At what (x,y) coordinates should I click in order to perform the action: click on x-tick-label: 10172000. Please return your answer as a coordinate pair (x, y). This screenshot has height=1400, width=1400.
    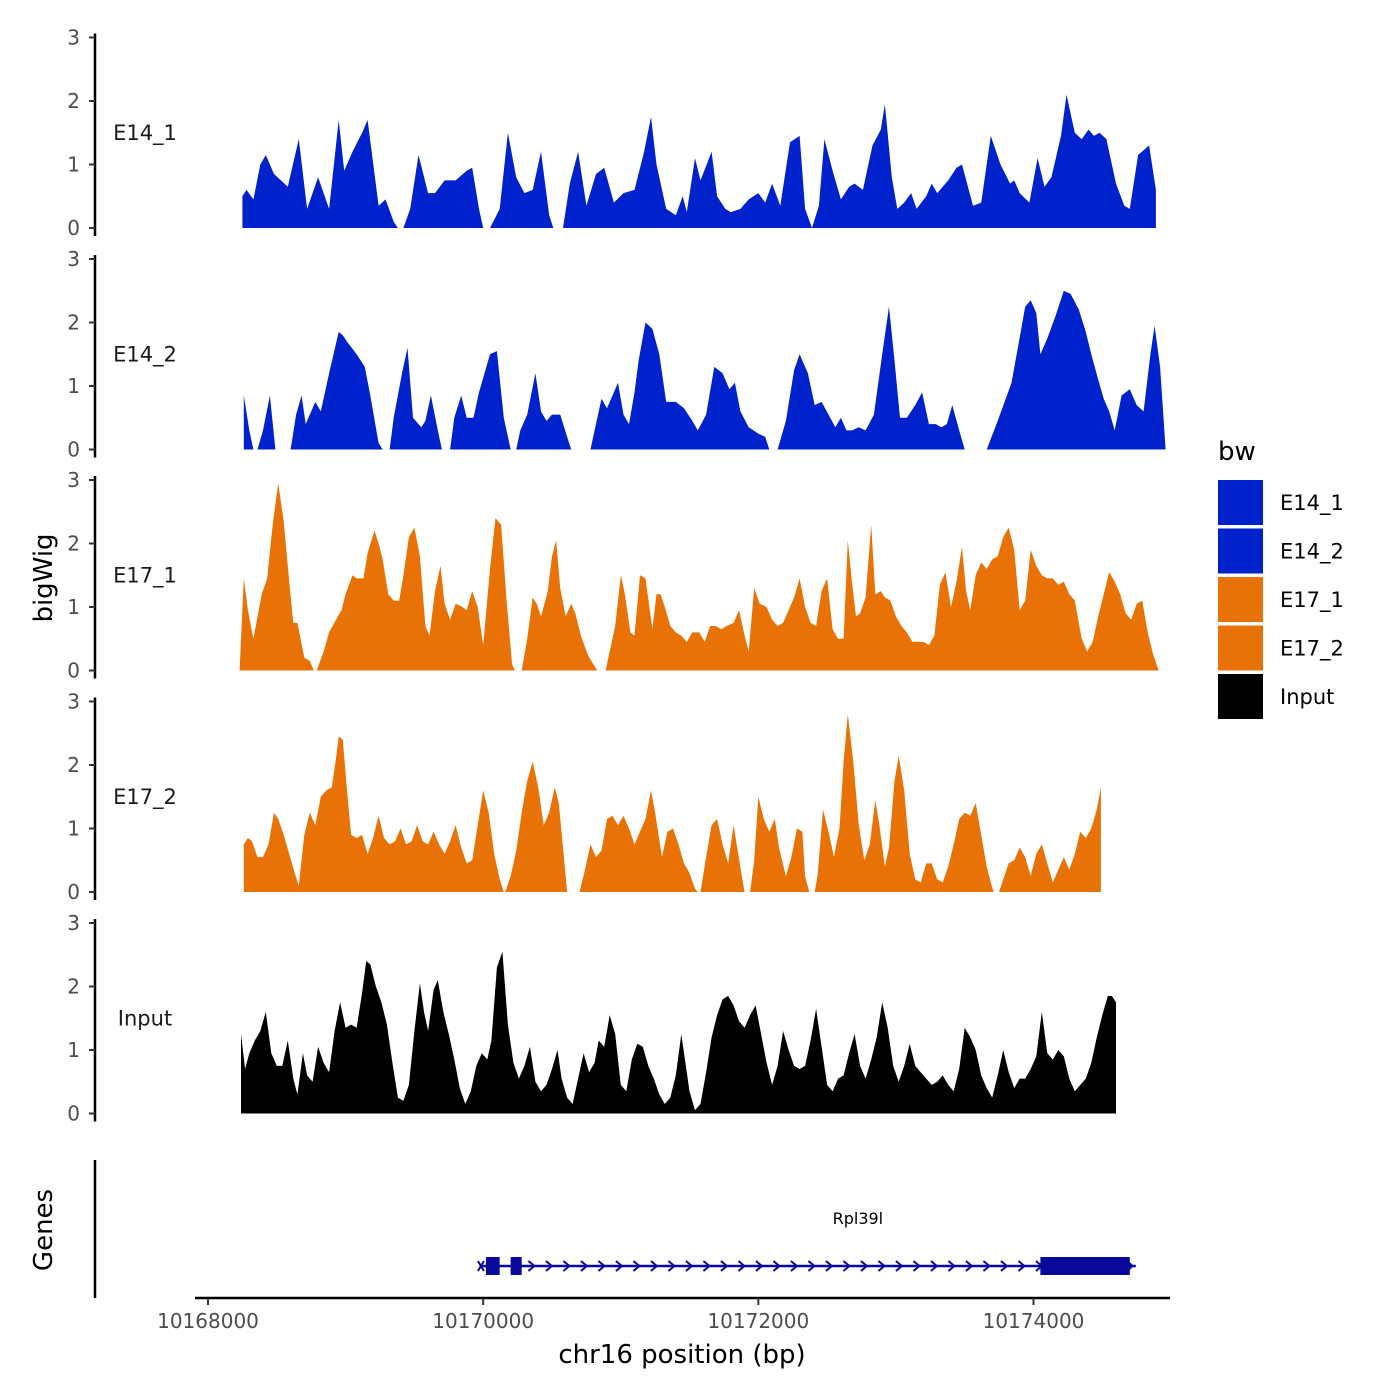
    Looking at the image, I should click on (758, 1321).